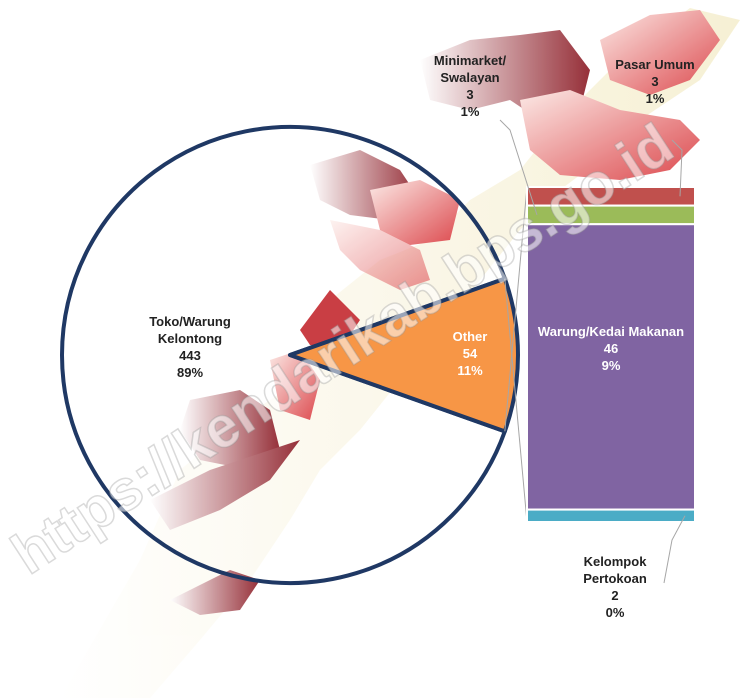 This screenshot has height=698, width=754. Describe the element at coordinates (615, 612) in the screenshot. I see `percent: 0%` at that location.